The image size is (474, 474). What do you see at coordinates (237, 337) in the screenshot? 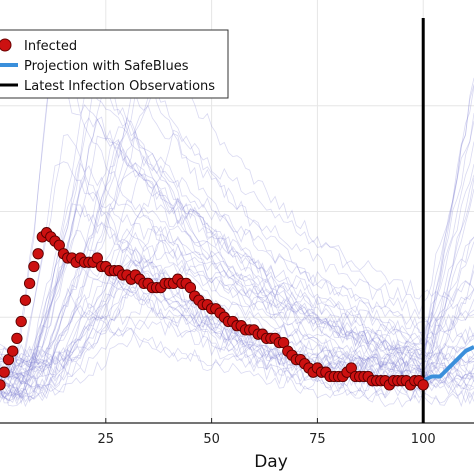
I see `simulation-trajectory` at bounding box center [237, 337].